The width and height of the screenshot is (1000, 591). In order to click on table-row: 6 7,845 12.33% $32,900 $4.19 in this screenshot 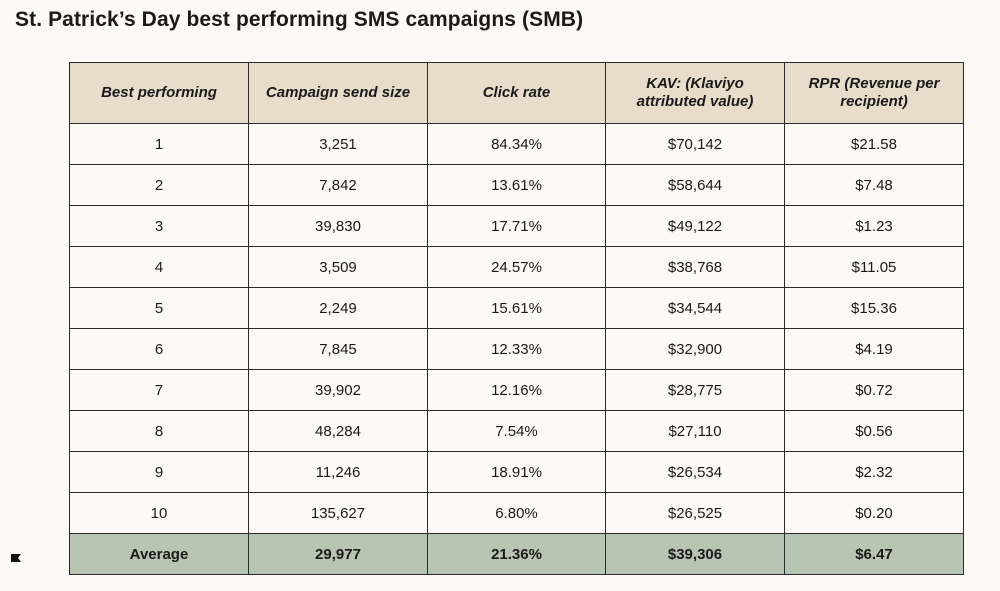, I will do `click(516, 349)`.